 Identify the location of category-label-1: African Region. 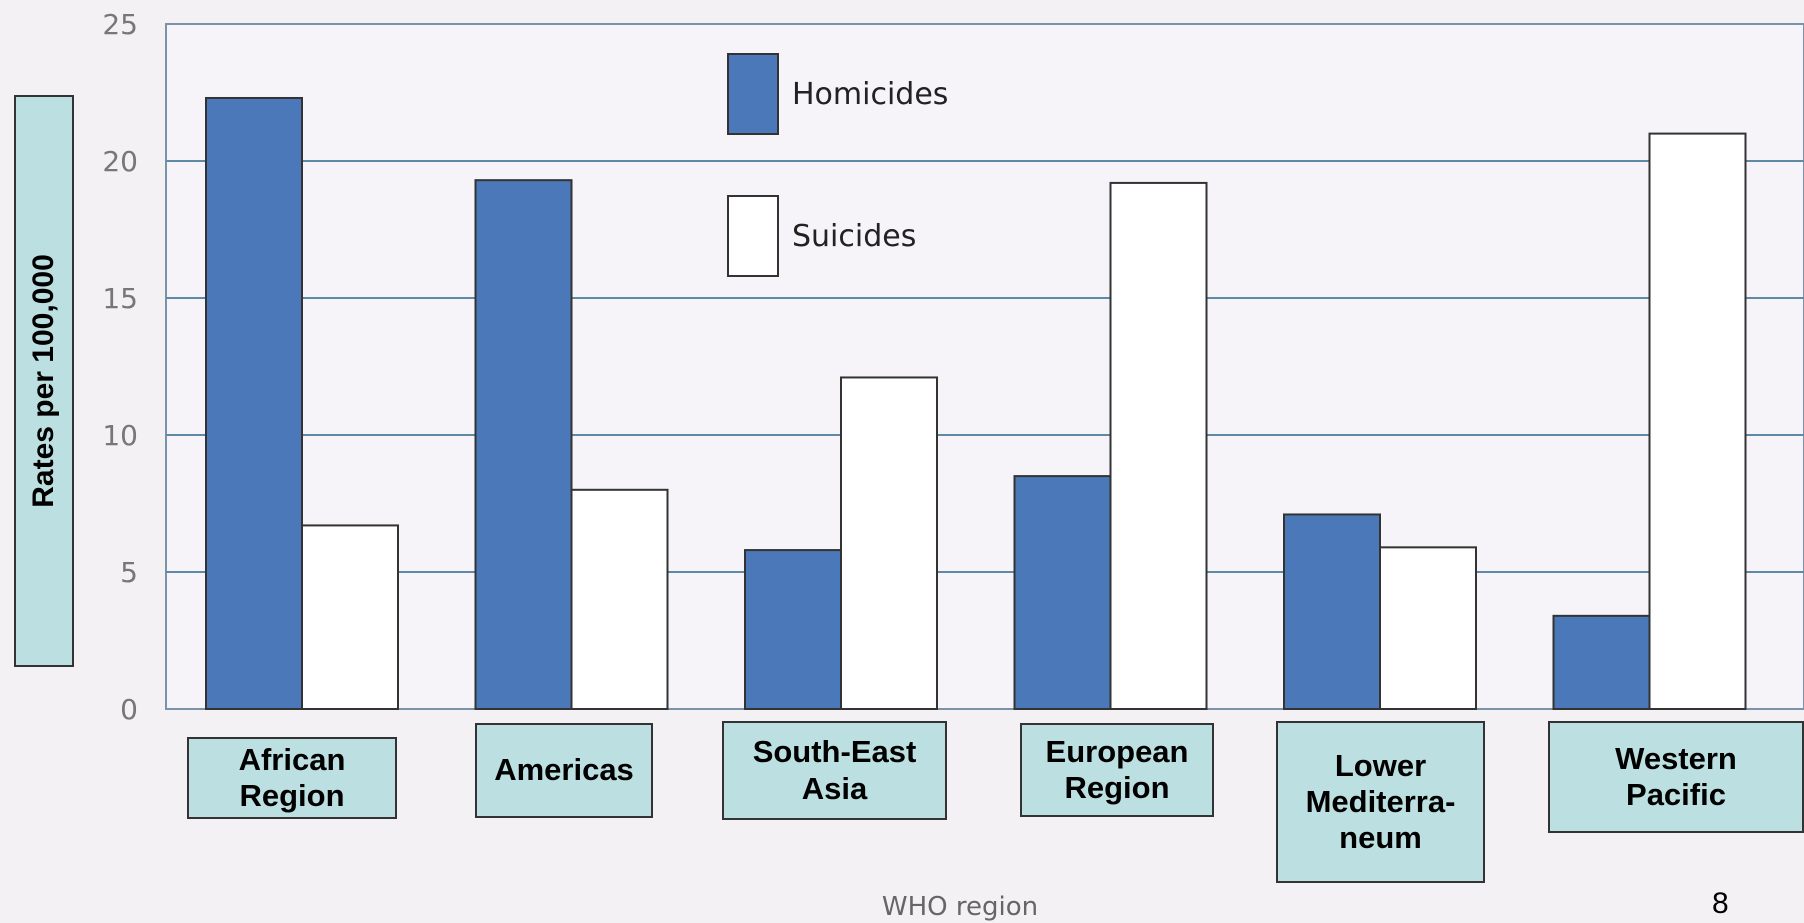
(292, 778).